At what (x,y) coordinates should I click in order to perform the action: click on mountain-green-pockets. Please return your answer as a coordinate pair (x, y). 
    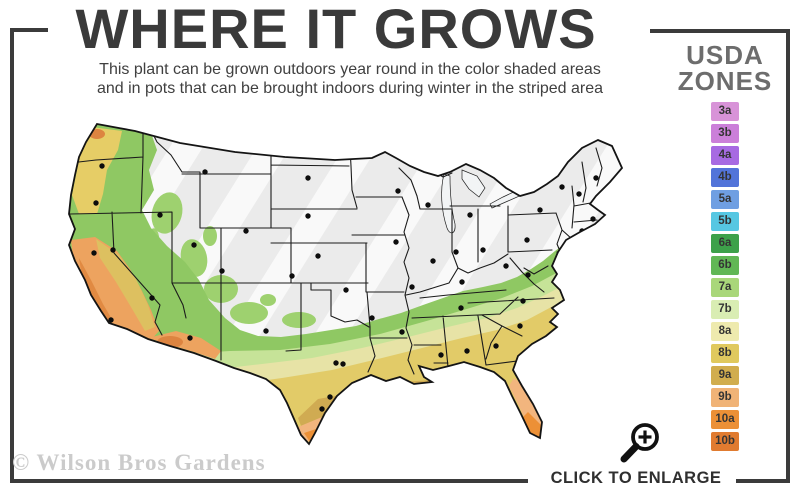
    Looking at the image, I should click on (229, 260).